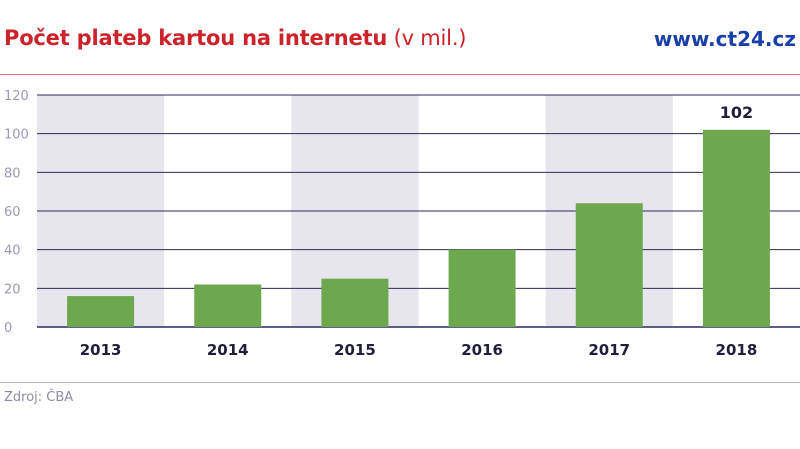 The height and width of the screenshot is (449, 800). Describe the element at coordinates (101, 311) in the screenshot. I see `bar-2013` at that location.